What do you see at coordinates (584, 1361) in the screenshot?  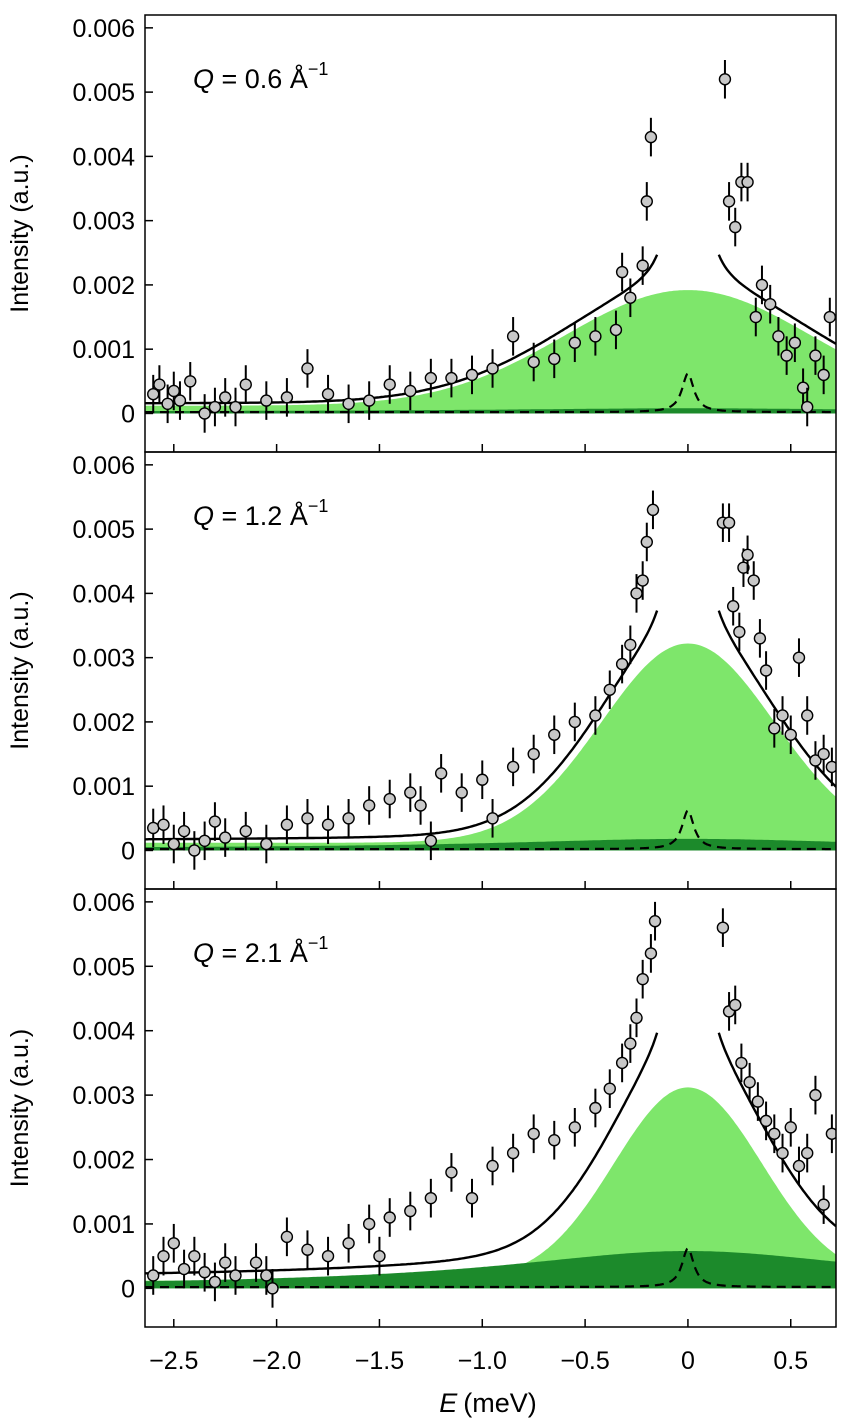 I see `x-tick-label: −0.5` at bounding box center [584, 1361].